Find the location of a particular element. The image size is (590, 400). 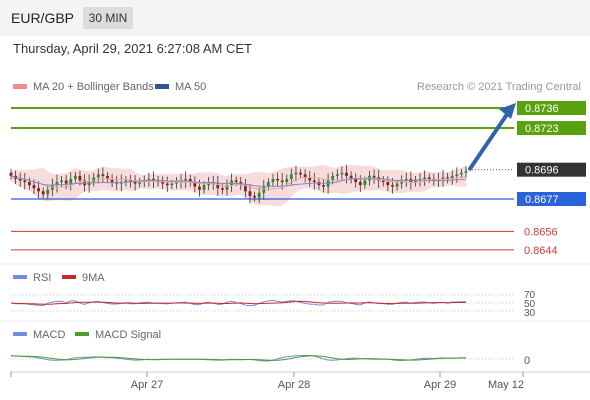

legend-swatch-bollinger is located at coordinates (20, 86).